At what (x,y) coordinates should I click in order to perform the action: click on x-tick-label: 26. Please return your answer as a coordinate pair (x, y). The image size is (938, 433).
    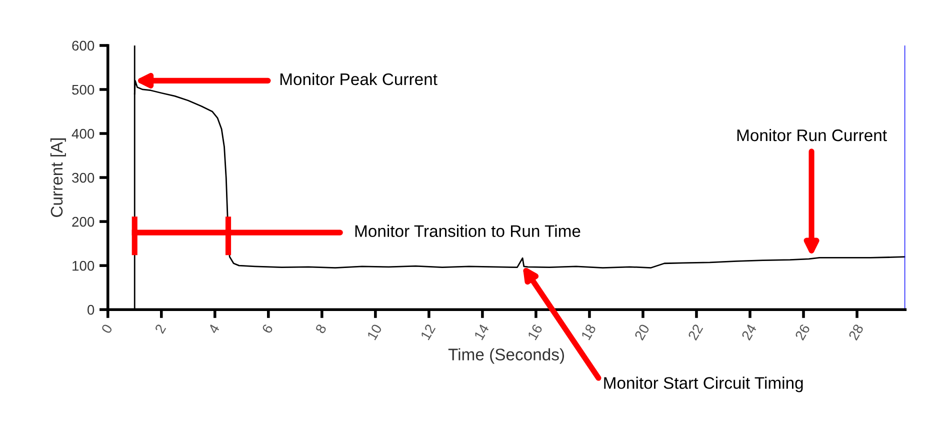
    Looking at the image, I should click on (802, 332).